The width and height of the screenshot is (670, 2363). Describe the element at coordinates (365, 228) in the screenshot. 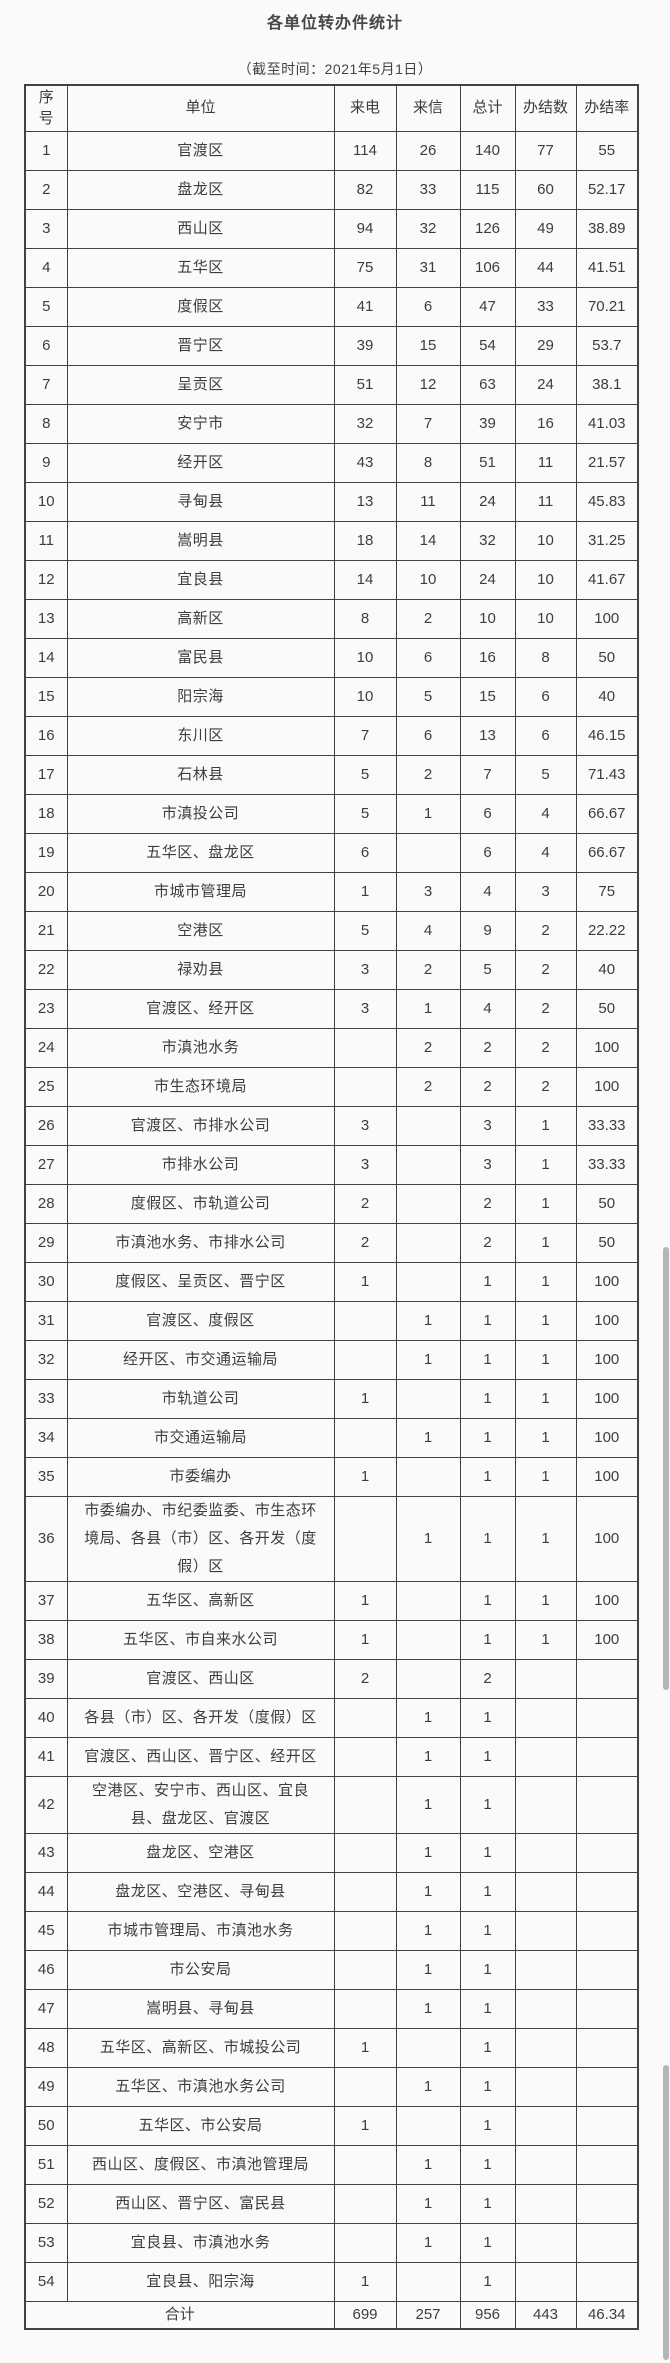

I see `value-cell: 94` at that location.